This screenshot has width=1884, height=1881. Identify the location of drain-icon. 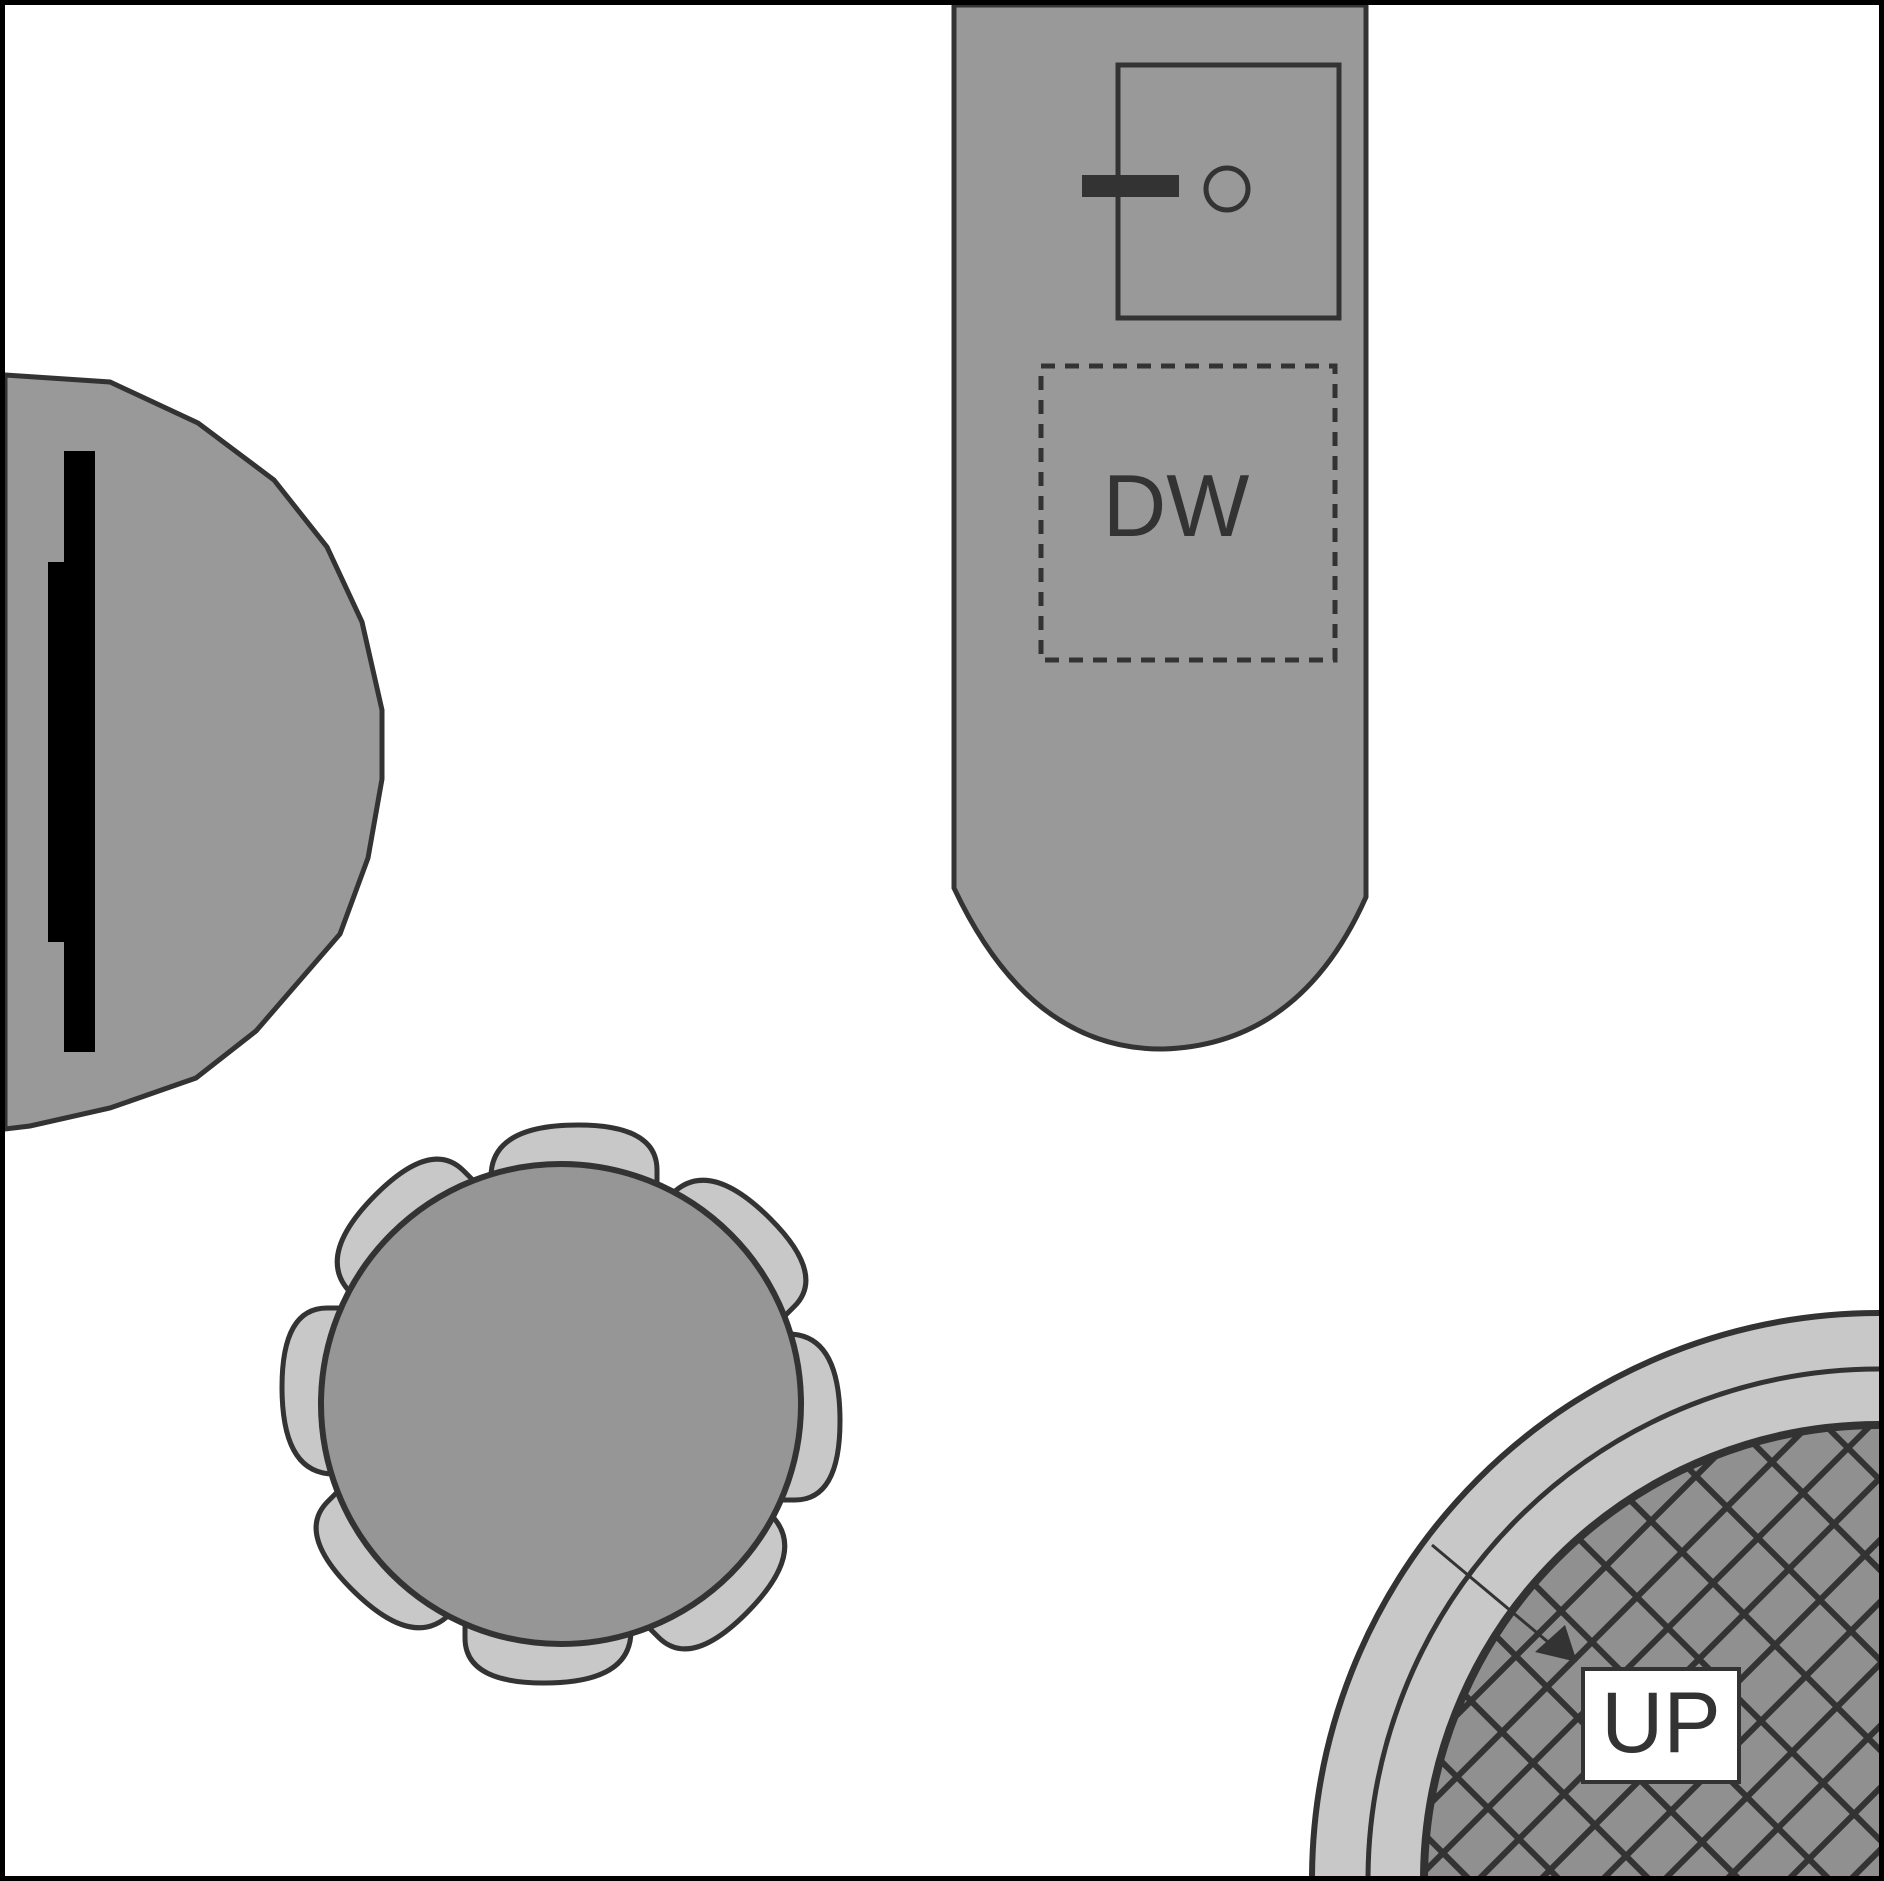
(1227, 189).